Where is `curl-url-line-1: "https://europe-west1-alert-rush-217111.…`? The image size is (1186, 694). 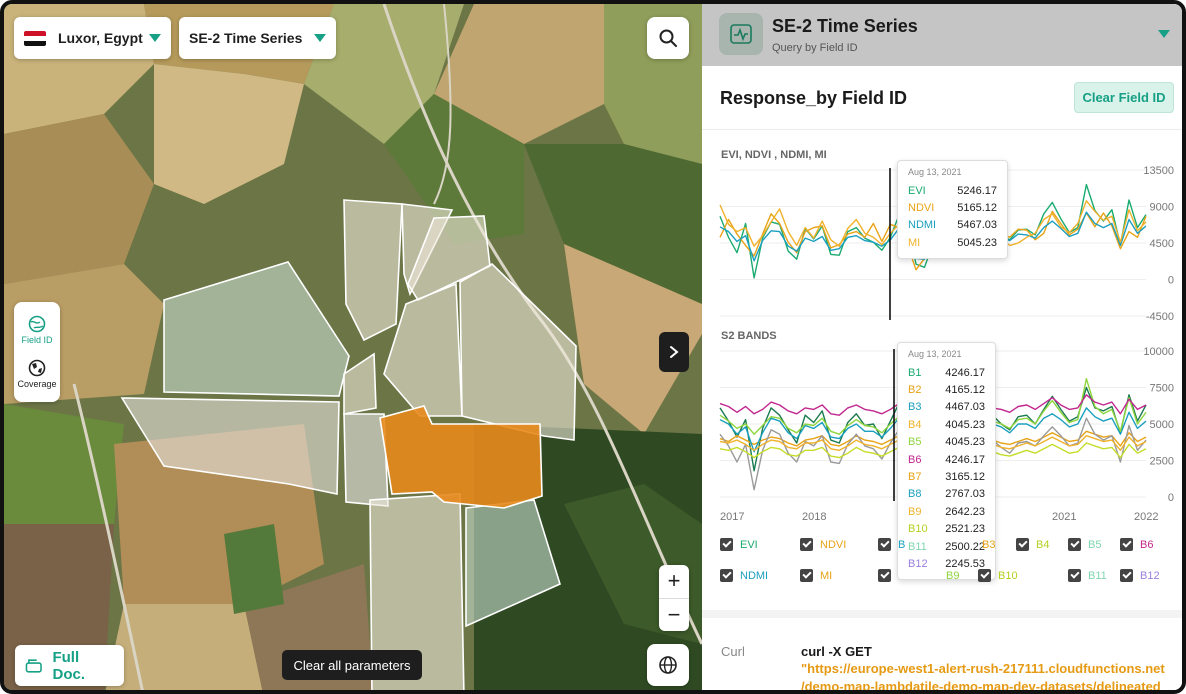 curl-url-line-1: "https://europe-west1-alert-rush-217111.… is located at coordinates (983, 668).